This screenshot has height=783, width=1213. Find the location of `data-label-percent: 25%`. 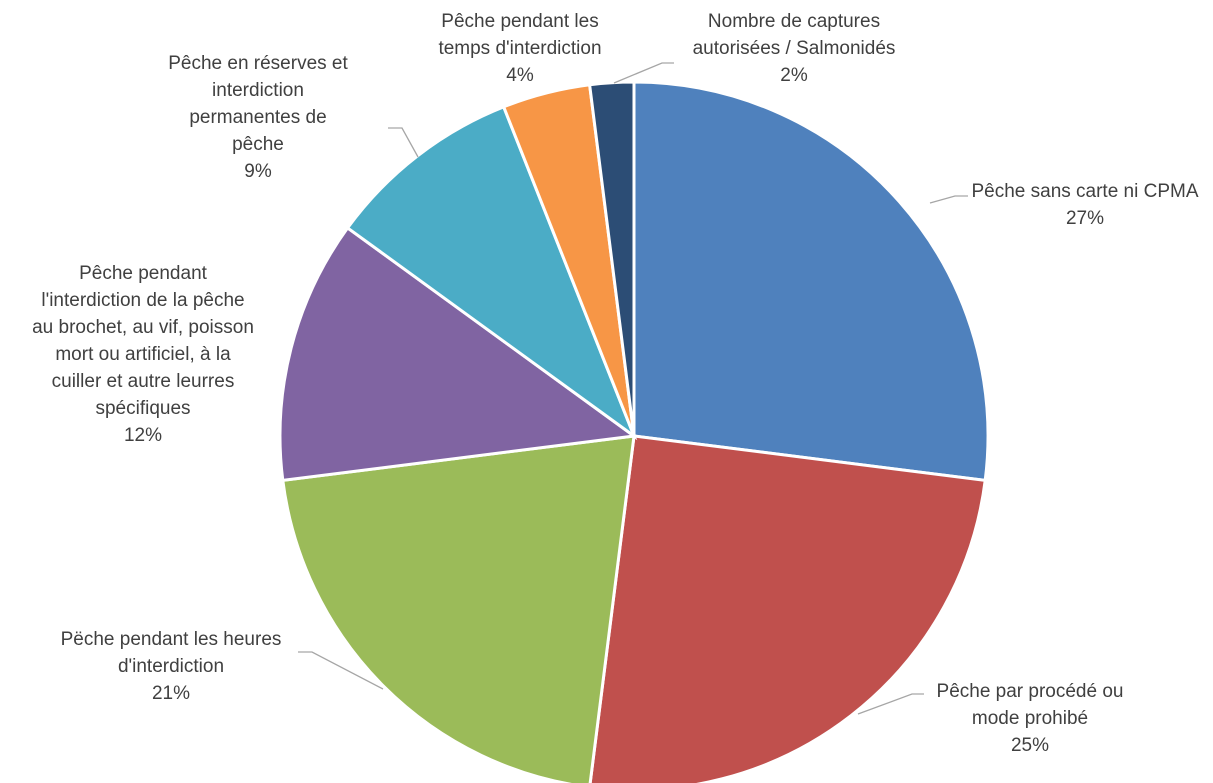

data-label-percent: 25% is located at coordinates (1030, 745).